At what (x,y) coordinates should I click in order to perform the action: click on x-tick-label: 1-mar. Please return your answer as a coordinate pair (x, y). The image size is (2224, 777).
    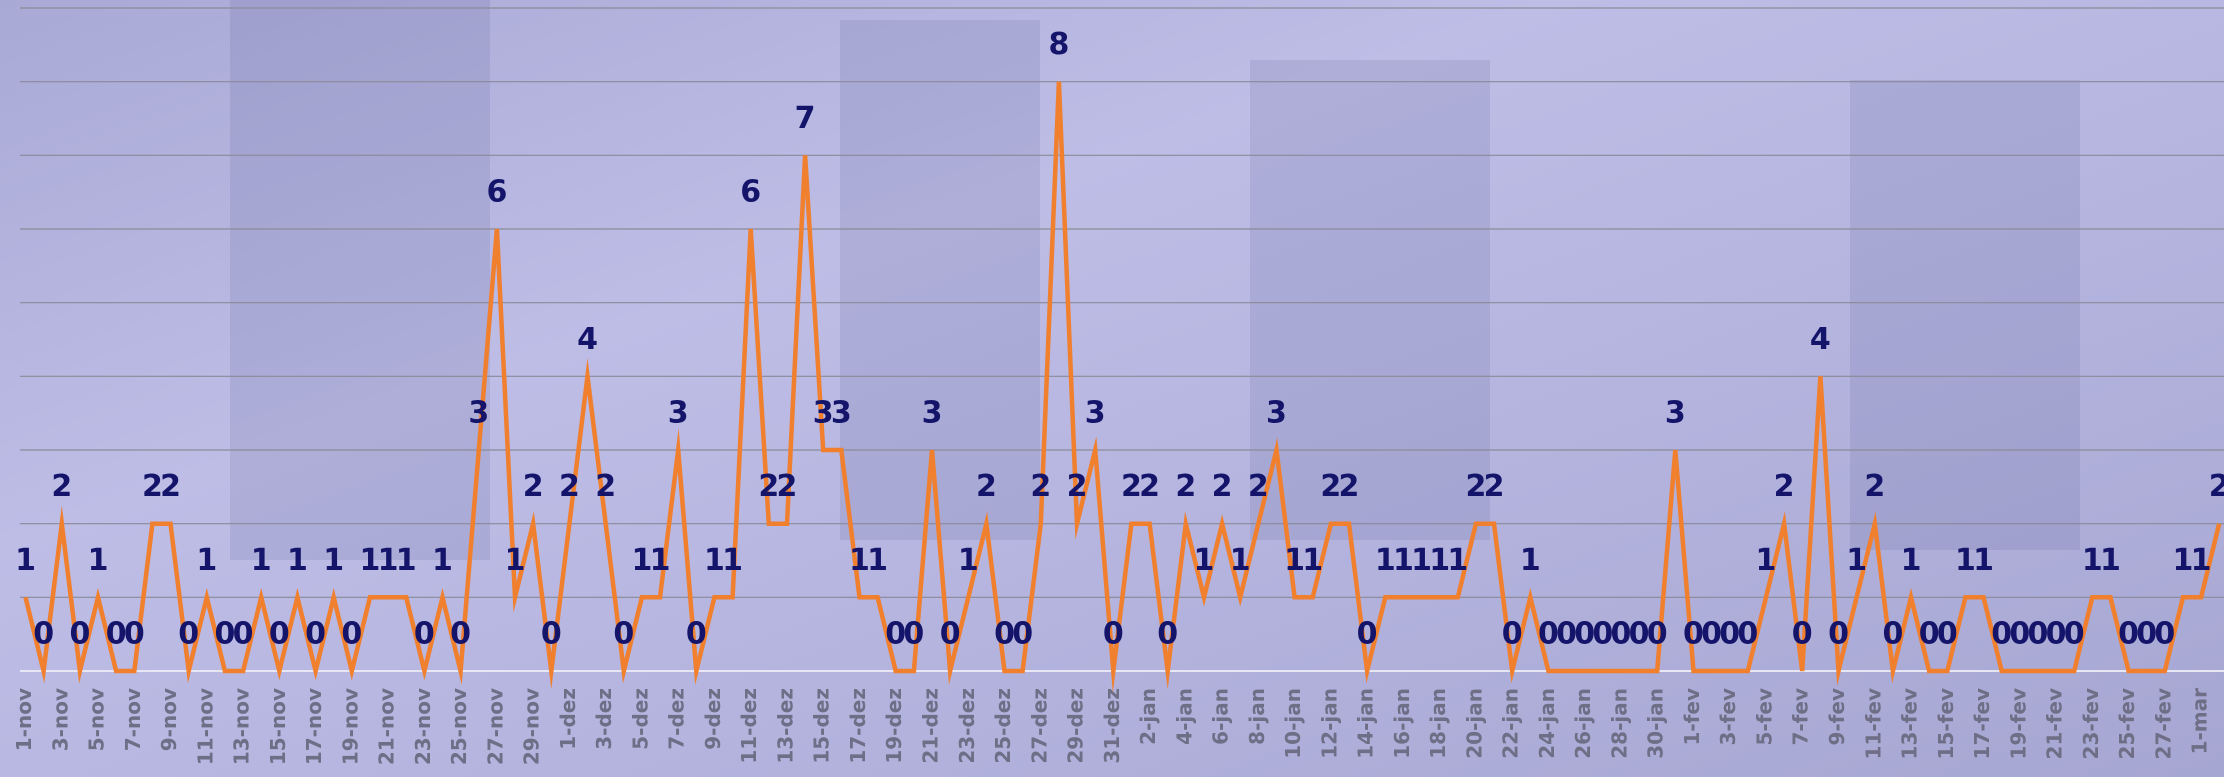
    Looking at the image, I should click on (2200, 721).